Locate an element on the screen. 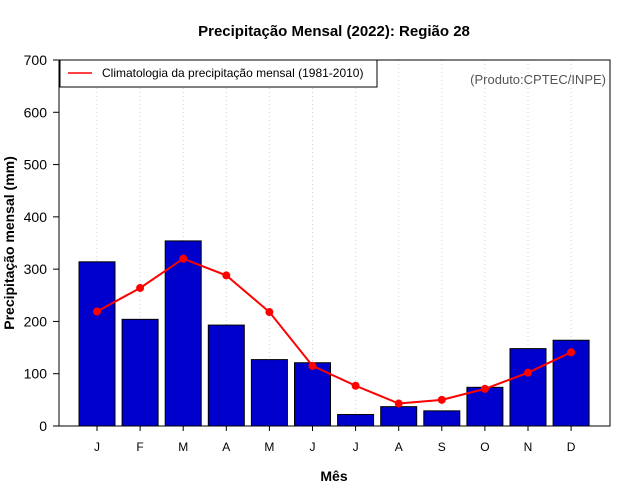 This screenshot has height=500, width=640. x-tick-label: S is located at coordinates (442, 447).